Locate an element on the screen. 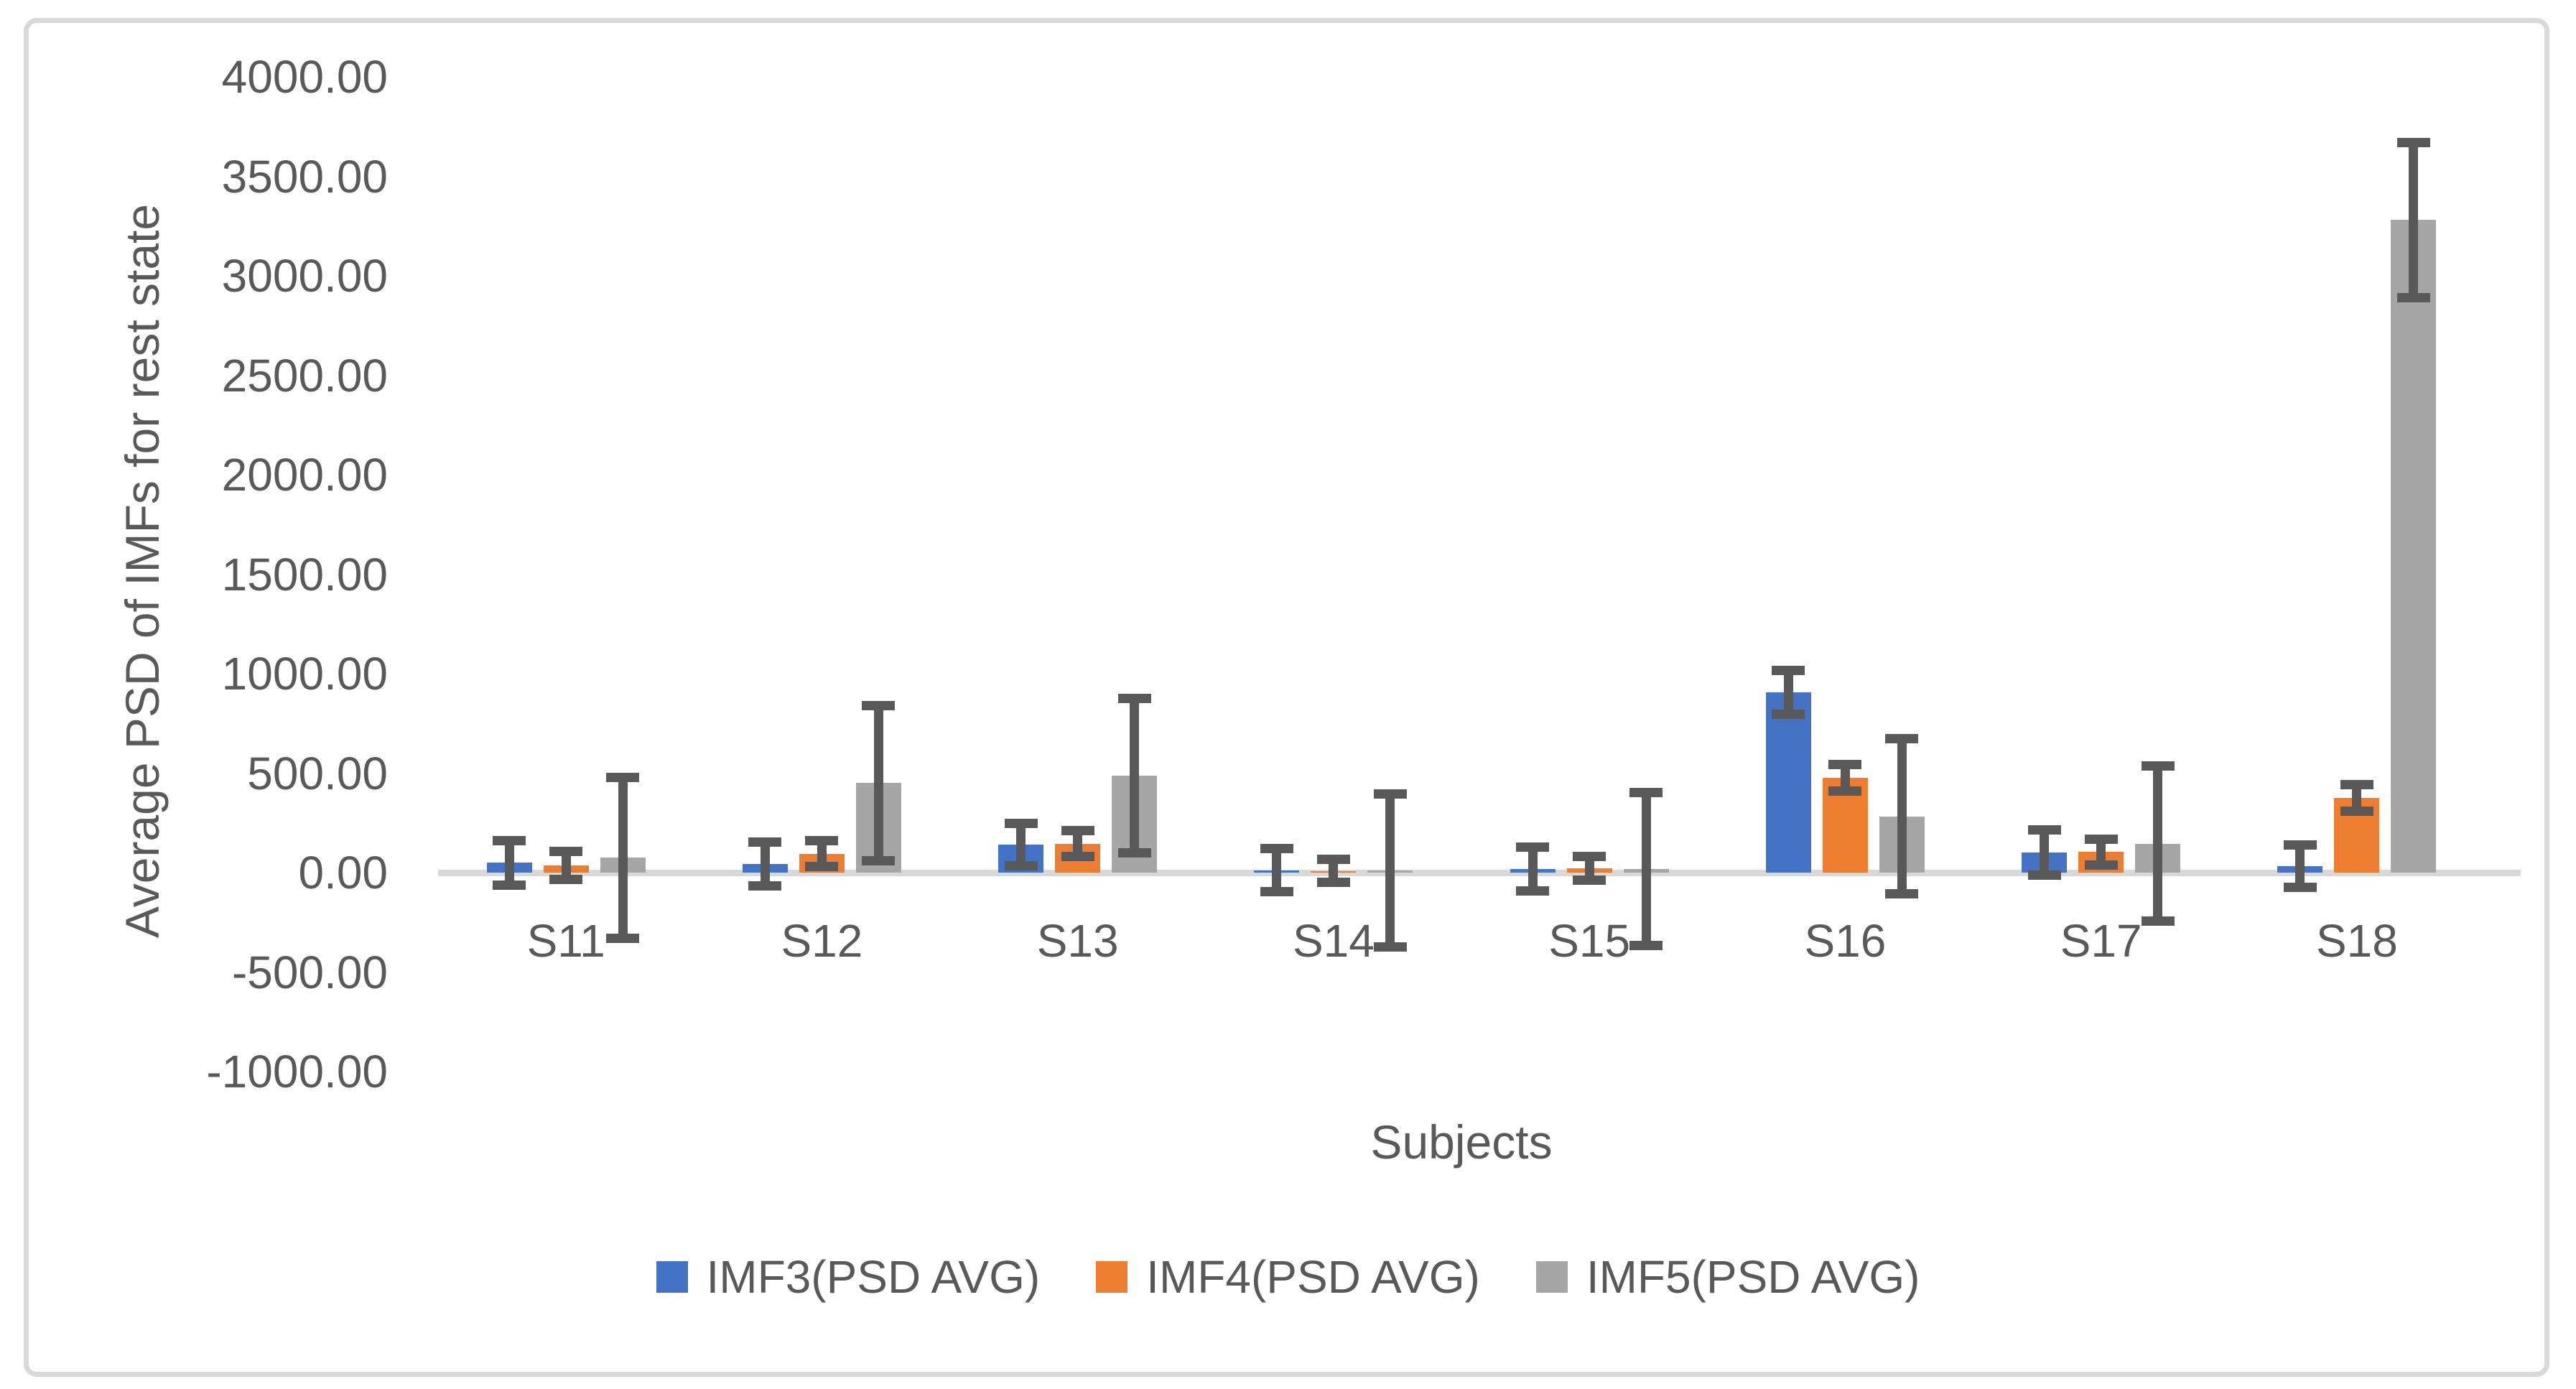 The image size is (2576, 1389). y-tick-label-3500: 3500.00 is located at coordinates (304, 176).